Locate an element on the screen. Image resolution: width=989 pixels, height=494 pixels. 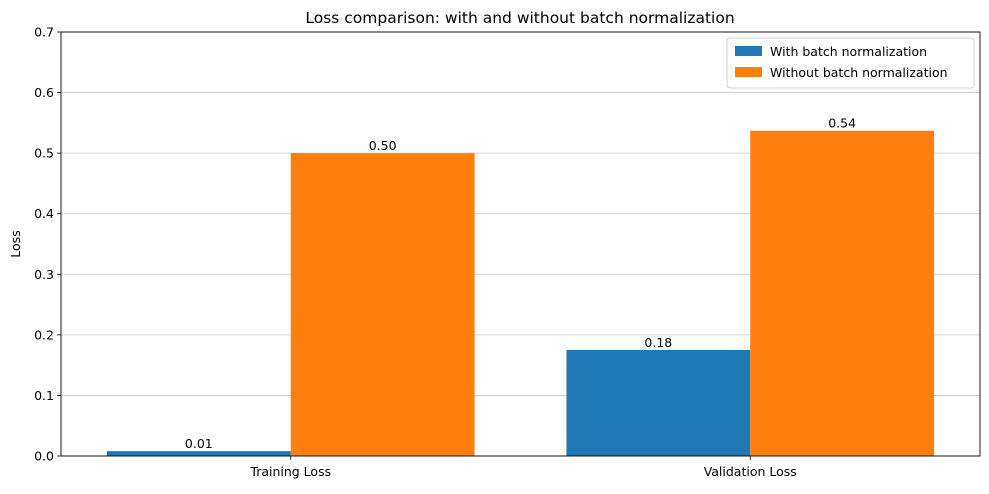
y-tick-label: 0.5 is located at coordinates (44, 153).